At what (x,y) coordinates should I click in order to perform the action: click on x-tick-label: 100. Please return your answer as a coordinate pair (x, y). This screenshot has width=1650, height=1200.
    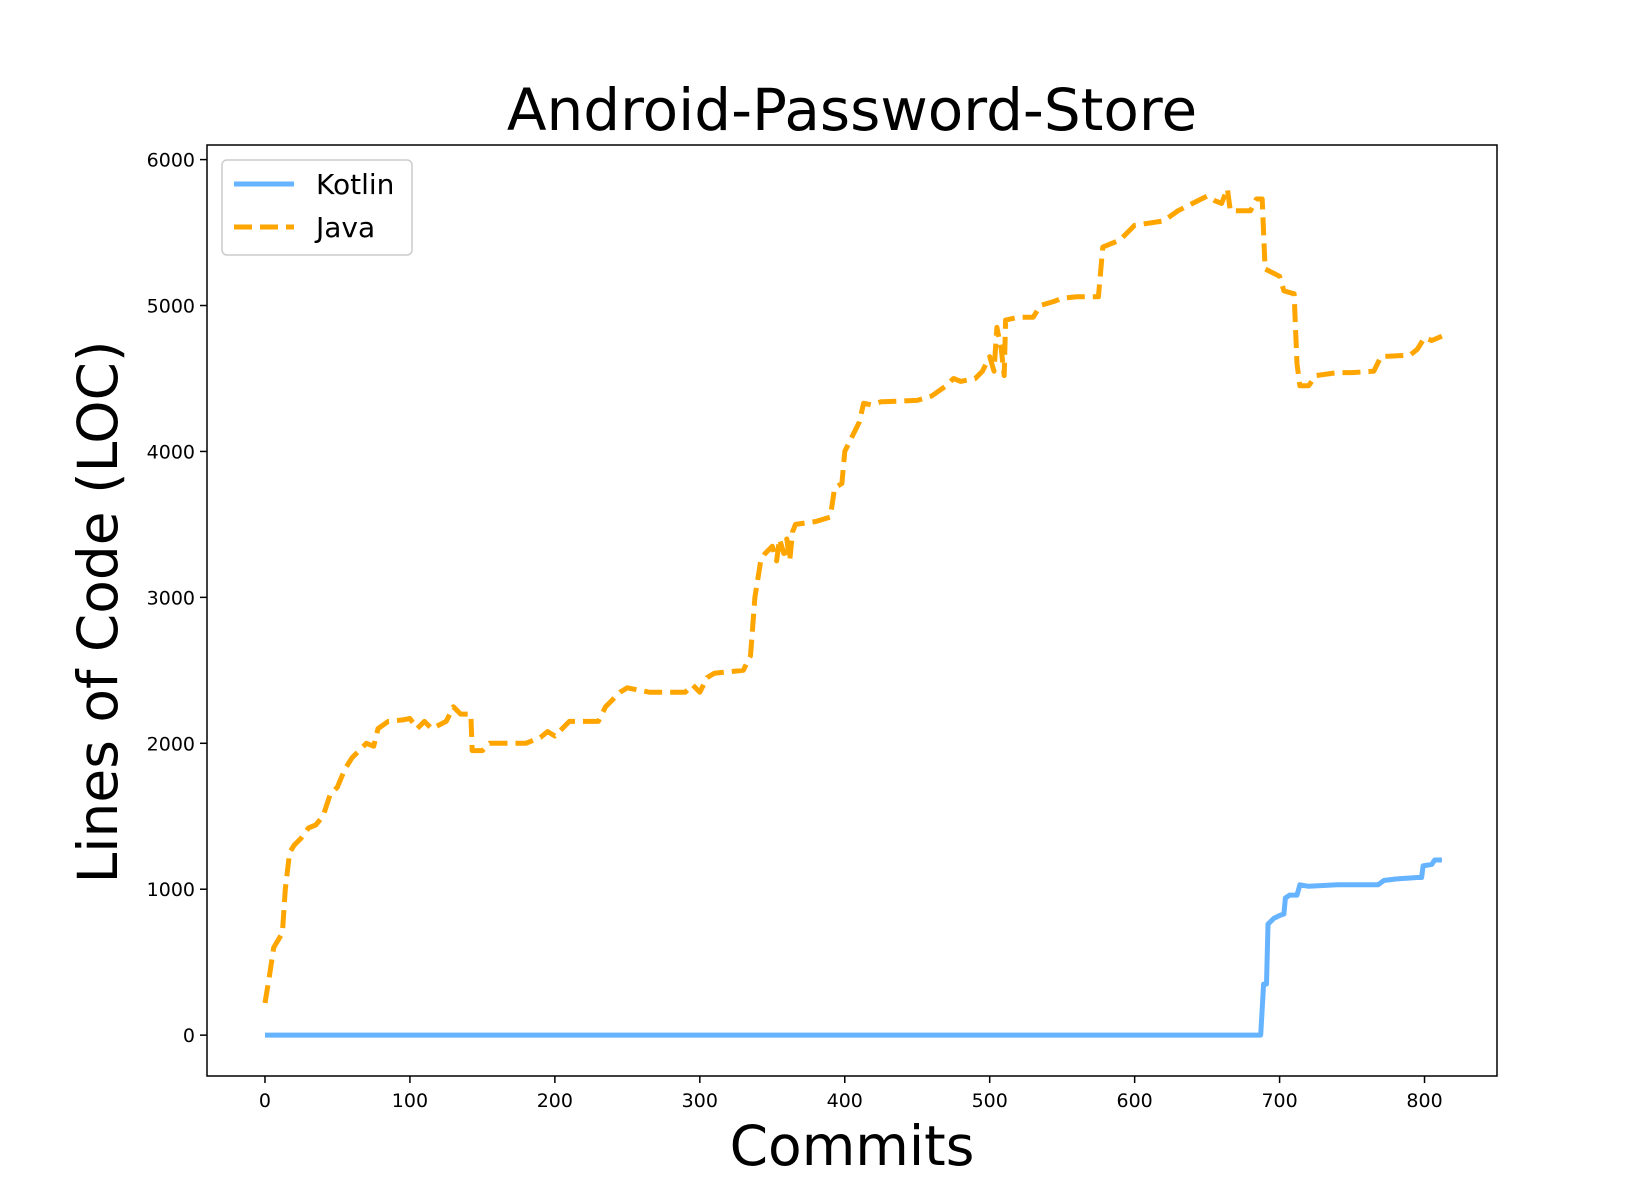
    Looking at the image, I should click on (410, 1101).